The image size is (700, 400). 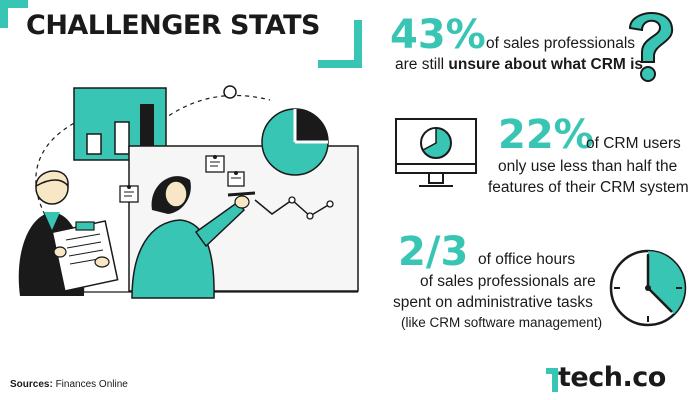 I want to click on clock-icon, so click(x=648, y=288).